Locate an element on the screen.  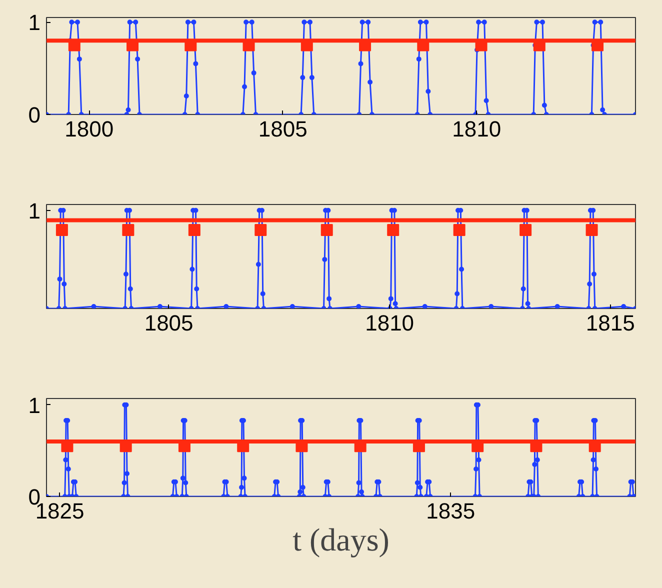
x-tick-label: 1835 is located at coordinates (451, 511).